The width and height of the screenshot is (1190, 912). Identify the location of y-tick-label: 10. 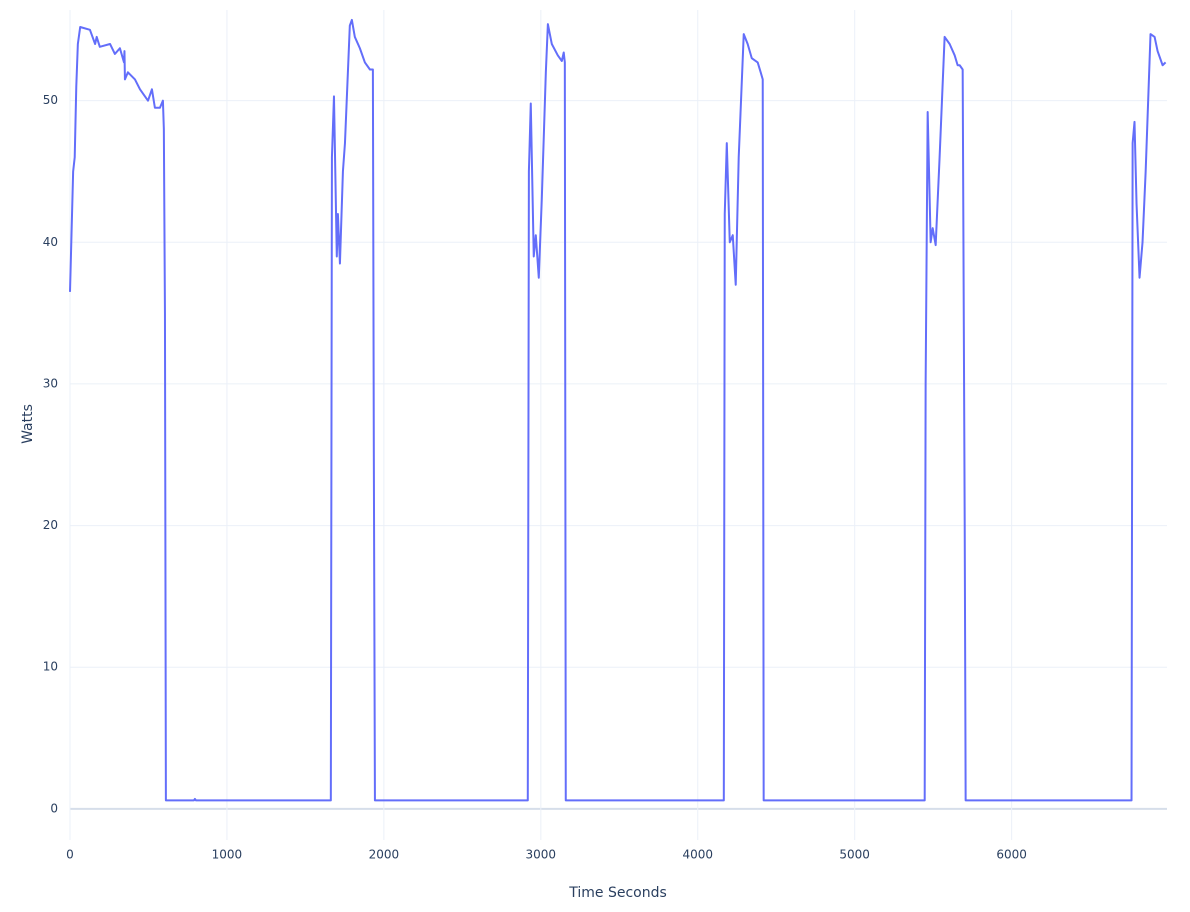
(50, 667).